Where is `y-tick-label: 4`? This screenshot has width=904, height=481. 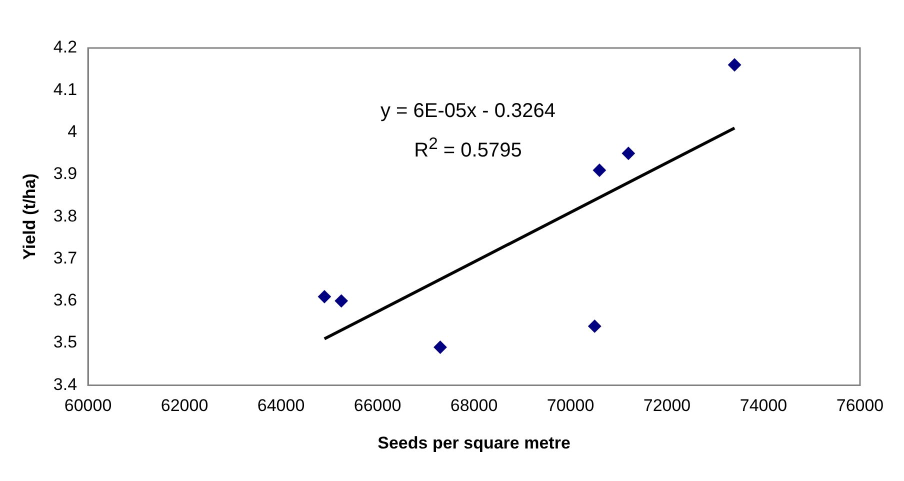 y-tick-label: 4 is located at coordinates (73, 131).